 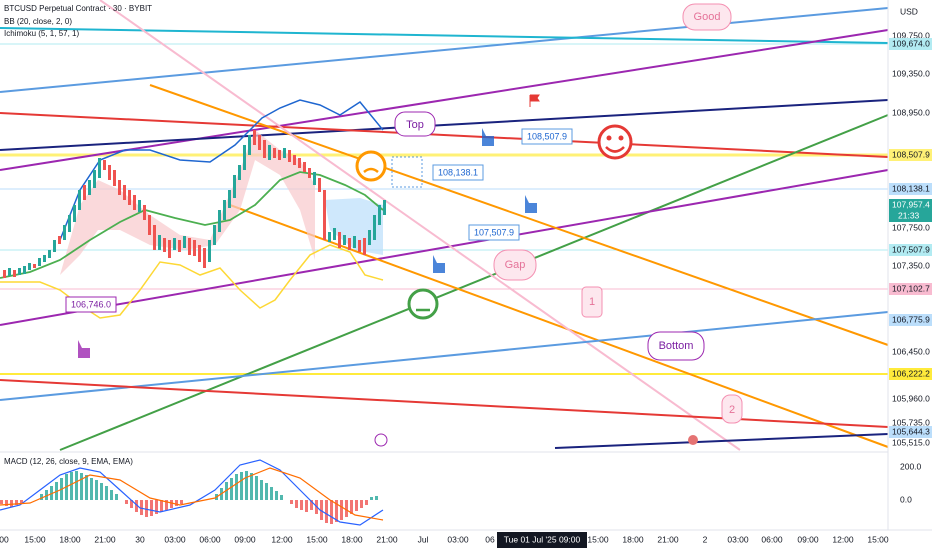 I want to click on indicator-macd: MACD (12, 26, close, 9, EMA, EMA), so click(x=68, y=461).